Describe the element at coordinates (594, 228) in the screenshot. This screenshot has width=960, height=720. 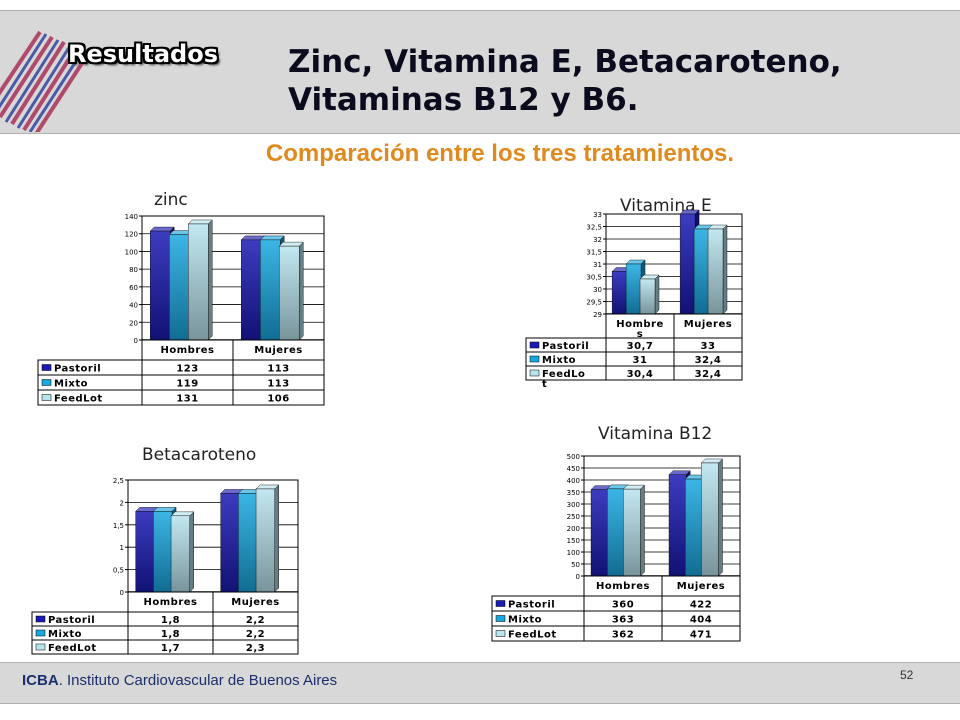
I see `y-tick-label: 32,5` at that location.